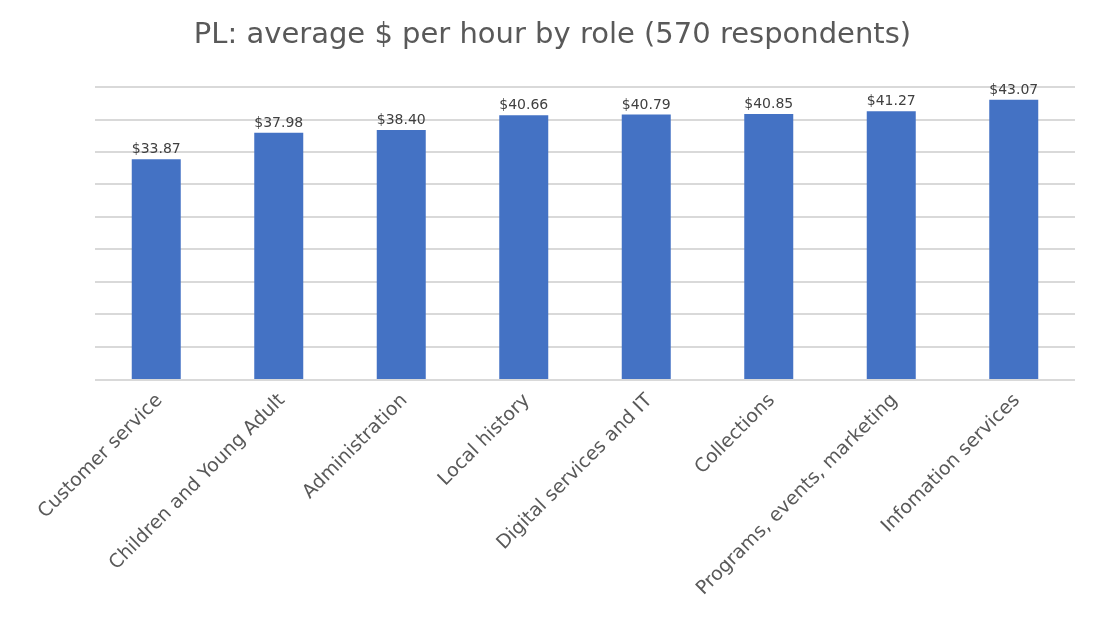 Image resolution: width=1105 pixels, height=639 pixels. I want to click on data-label: $43.07, so click(1014, 88).